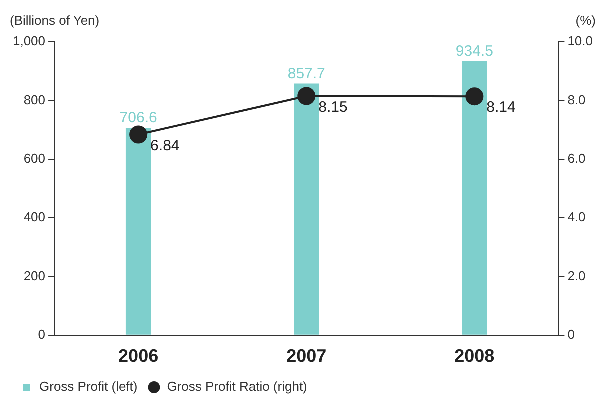 The image size is (606, 412). I want to click on data-label: 934.5, so click(475, 51).